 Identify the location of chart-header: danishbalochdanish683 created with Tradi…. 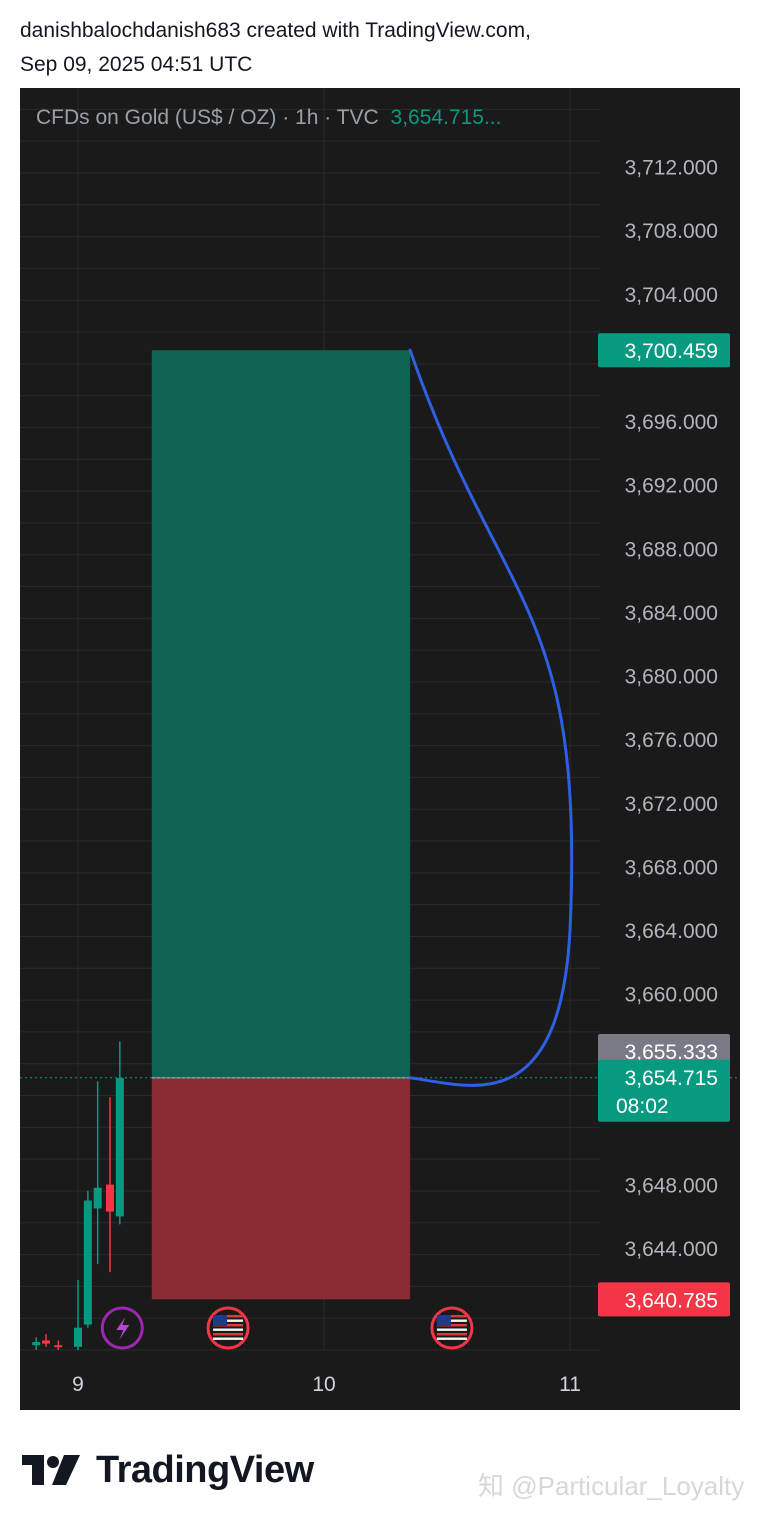
(380, 48).